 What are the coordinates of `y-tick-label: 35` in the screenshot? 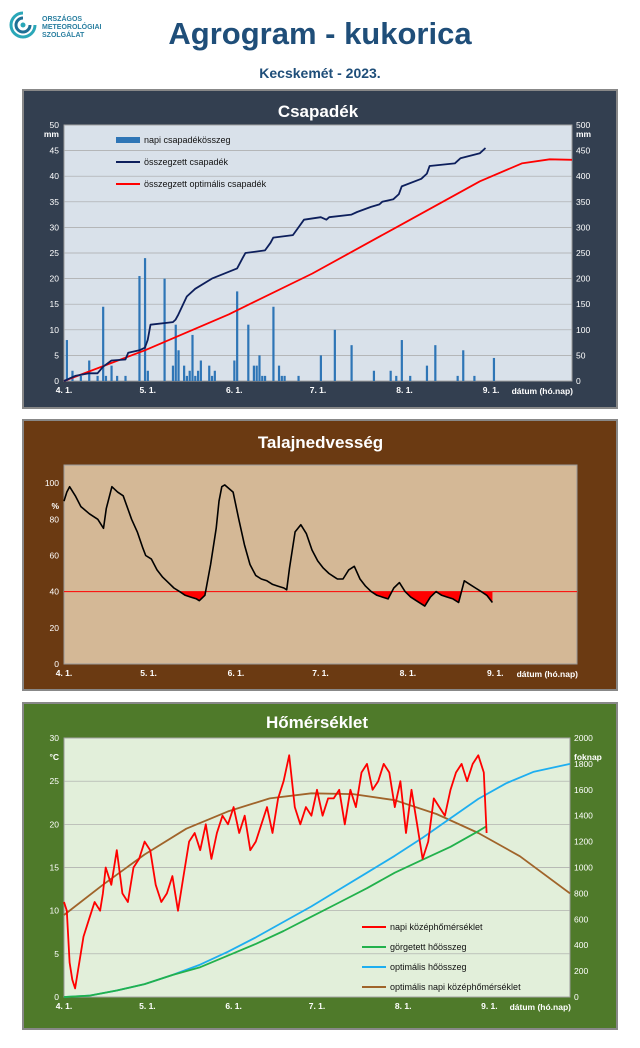 It's located at (55, 202).